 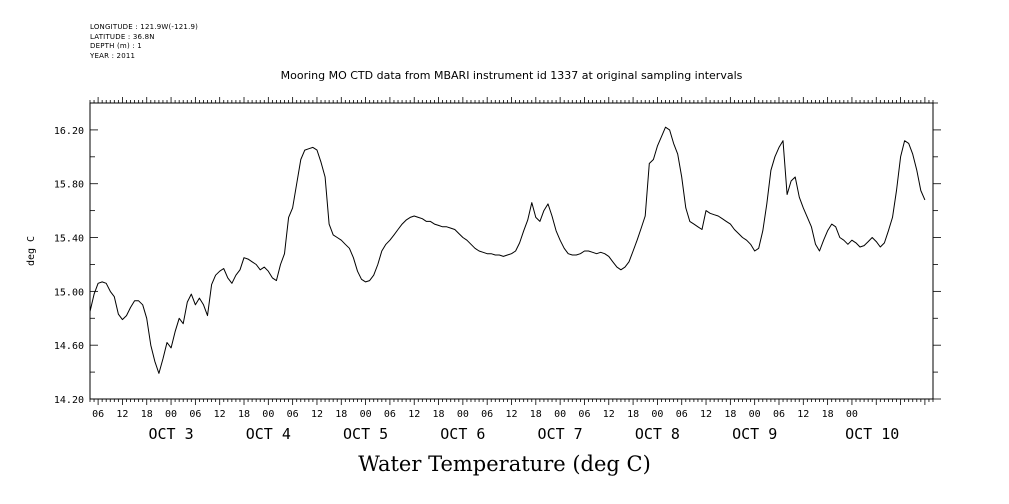 I want to click on x-day-label: OCT 3, so click(x=170, y=434).